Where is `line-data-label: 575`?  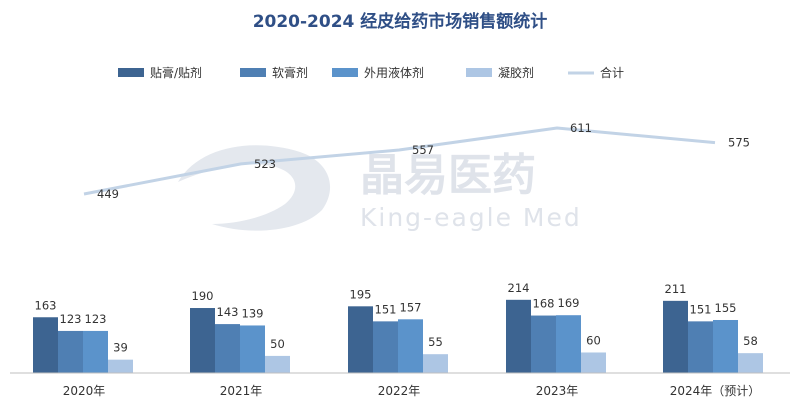 line-data-label: 575 is located at coordinates (739, 143).